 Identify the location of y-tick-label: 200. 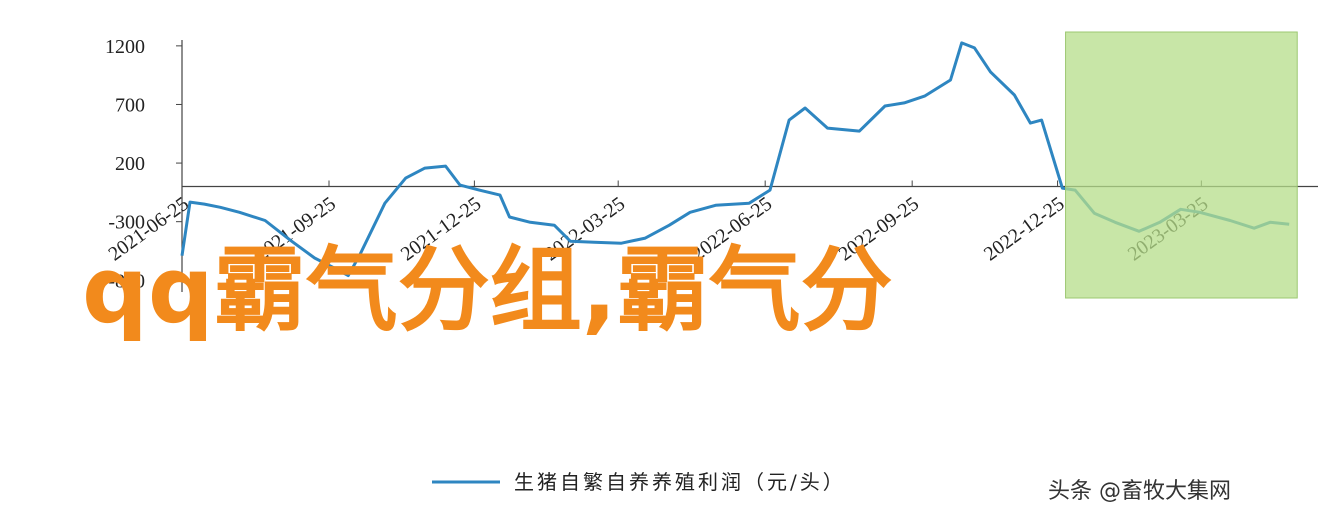
(130, 164).